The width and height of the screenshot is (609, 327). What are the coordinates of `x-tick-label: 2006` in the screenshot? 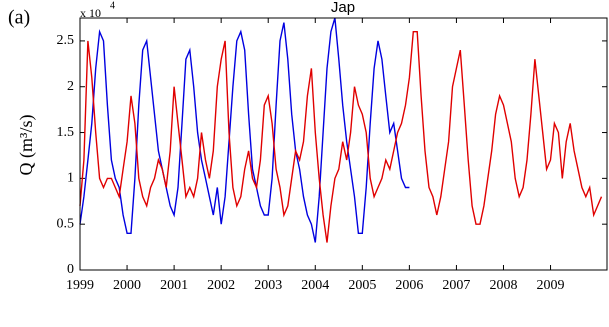 It's located at (409, 285).